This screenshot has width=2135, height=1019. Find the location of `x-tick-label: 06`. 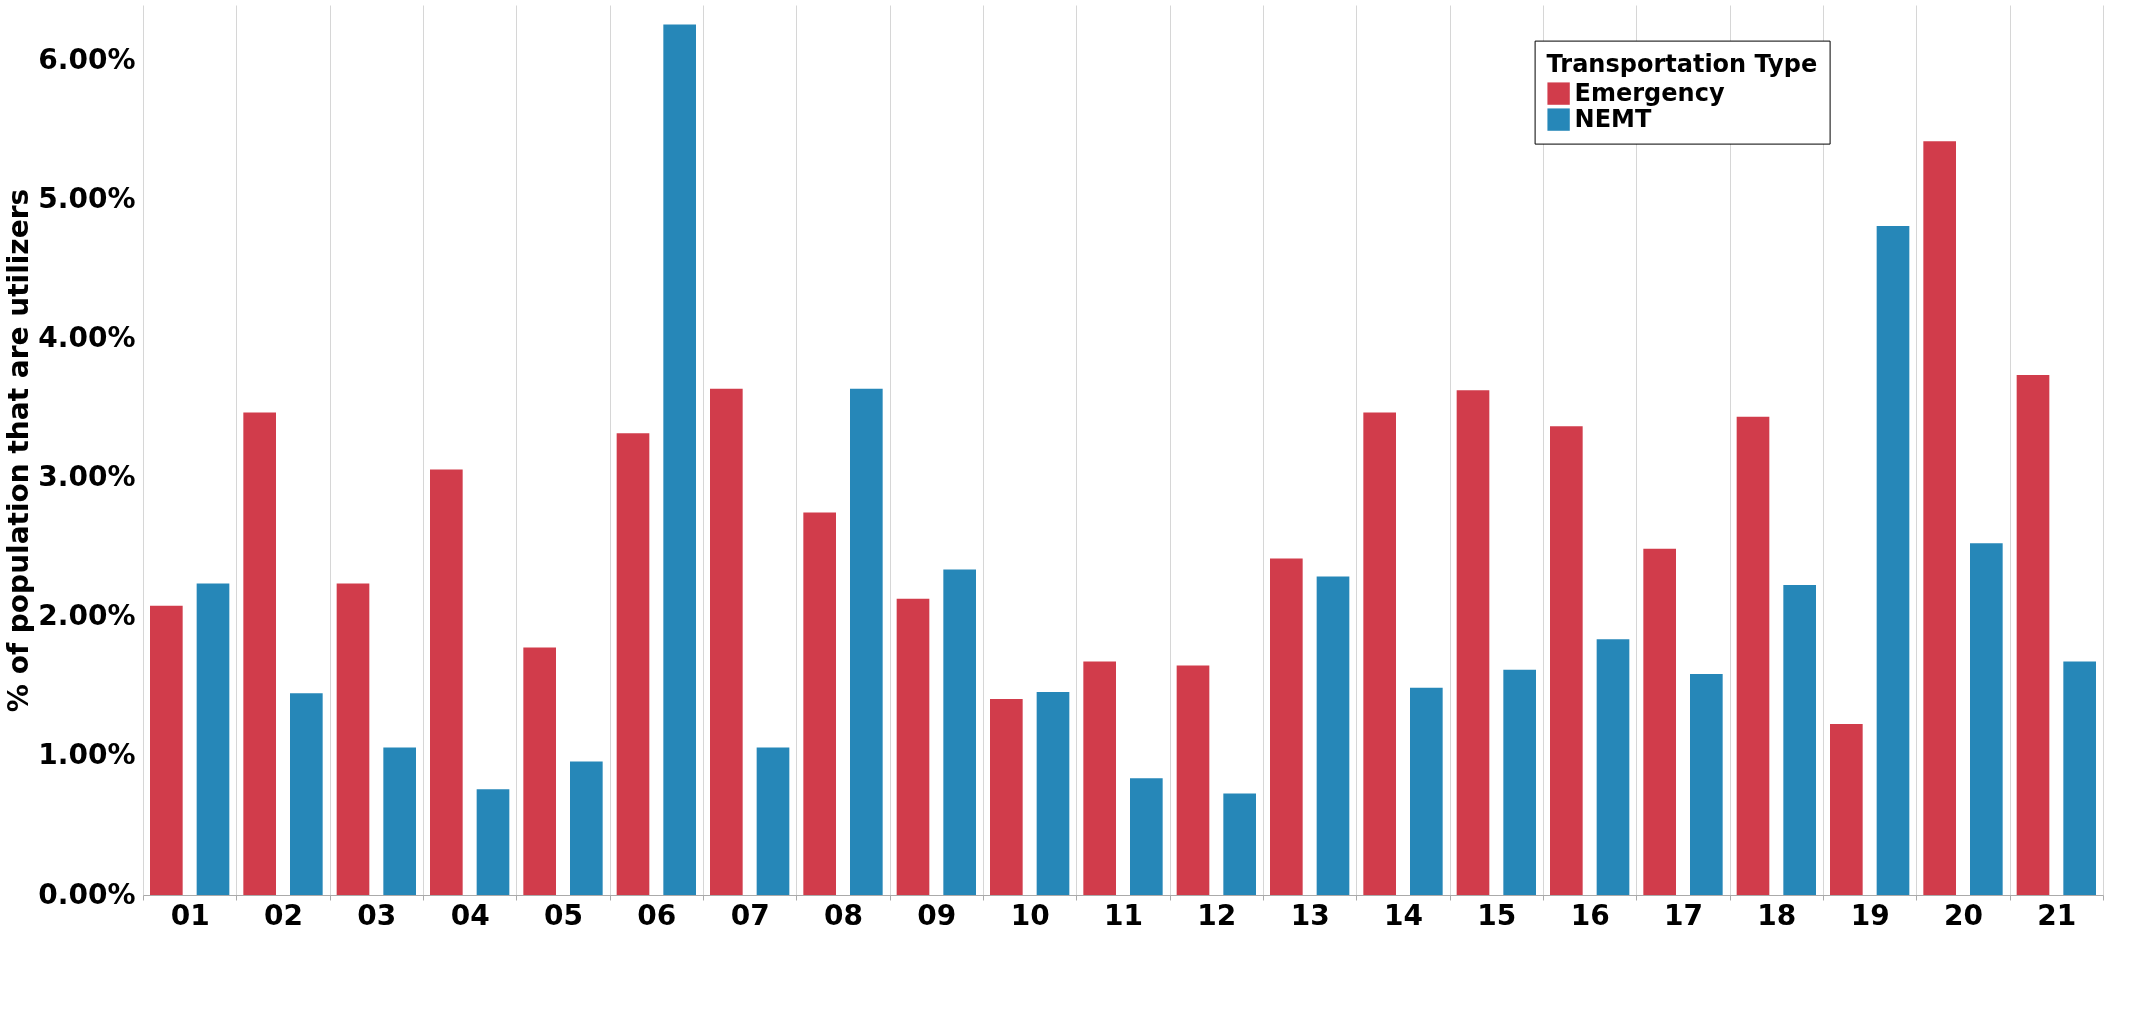

x-tick-label: 06 is located at coordinates (657, 915).